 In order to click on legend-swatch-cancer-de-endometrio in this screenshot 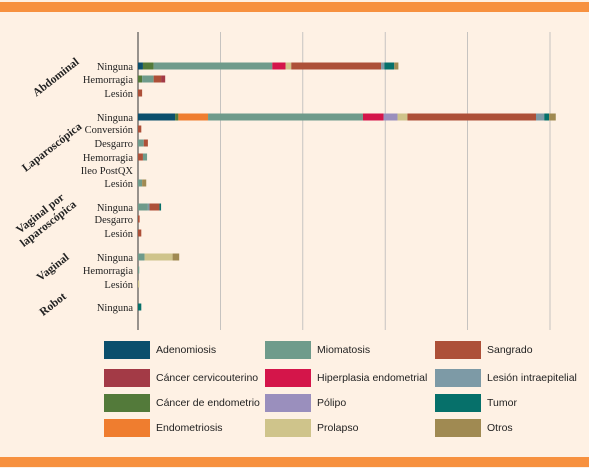, I will do `click(127, 403)`.